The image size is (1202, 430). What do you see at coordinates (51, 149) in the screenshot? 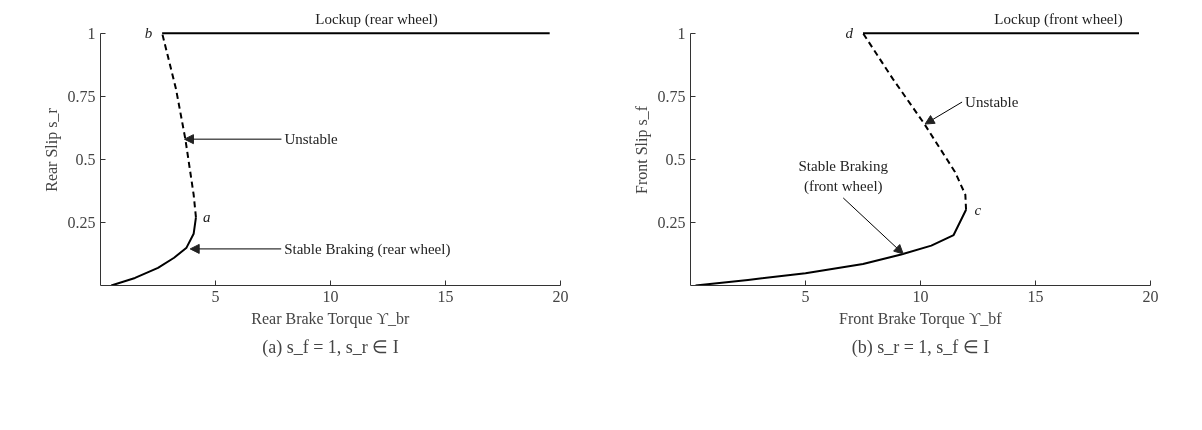
I see `y-axis-title: Rear Slip s_r` at bounding box center [51, 149].